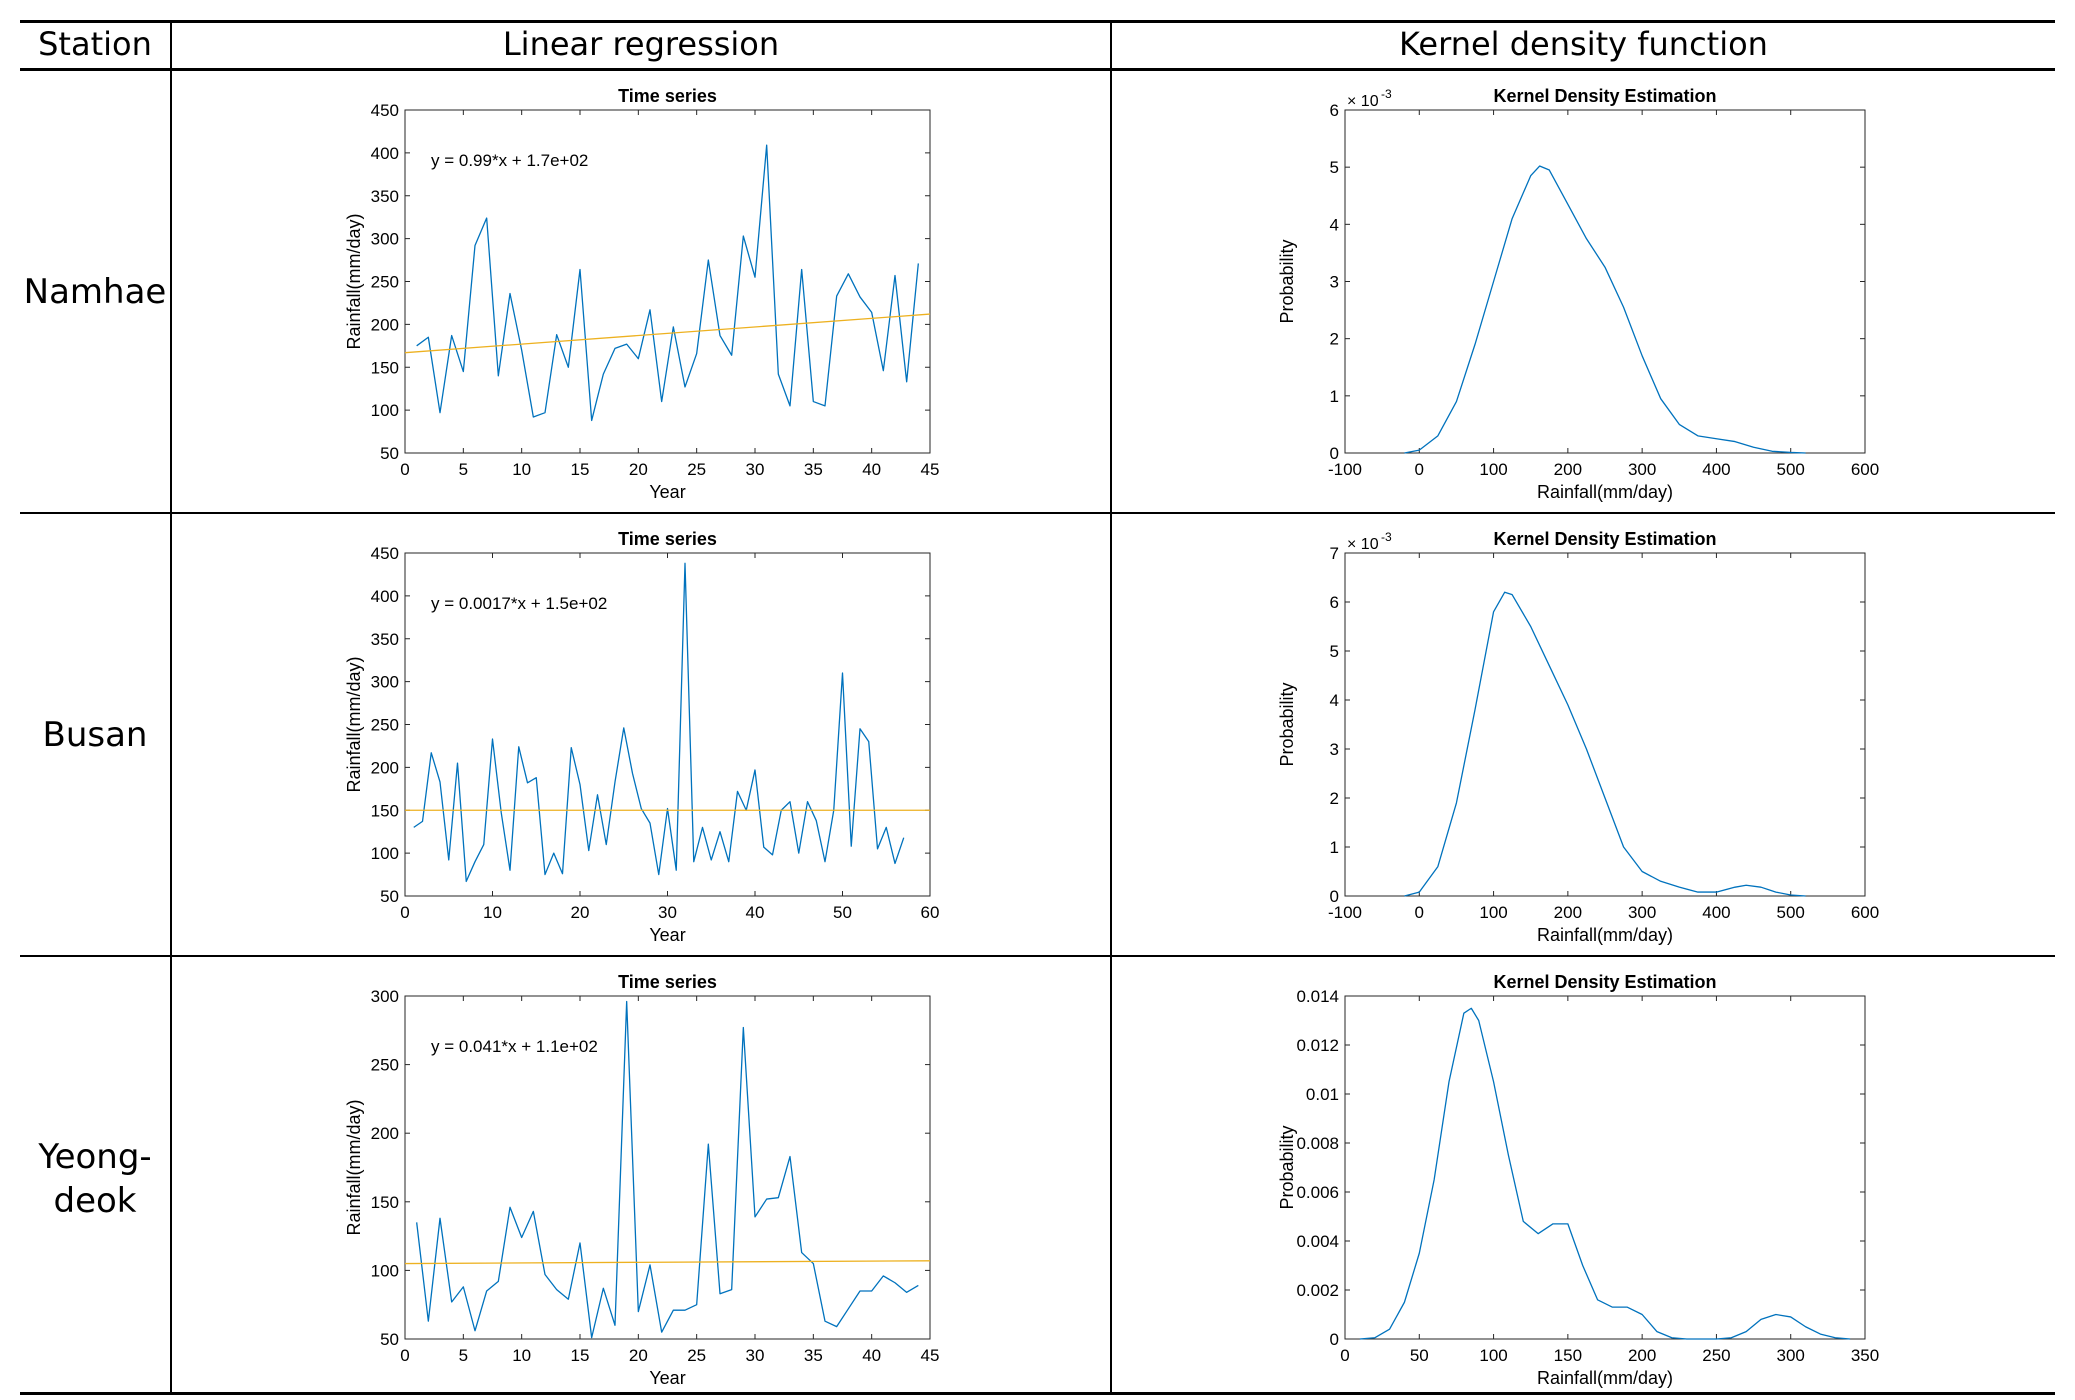 Image resolution: width=2075 pixels, height=1400 pixels. Describe the element at coordinates (1317, 1192) in the screenshot. I see `y-tick-label: 0.006` at that location.